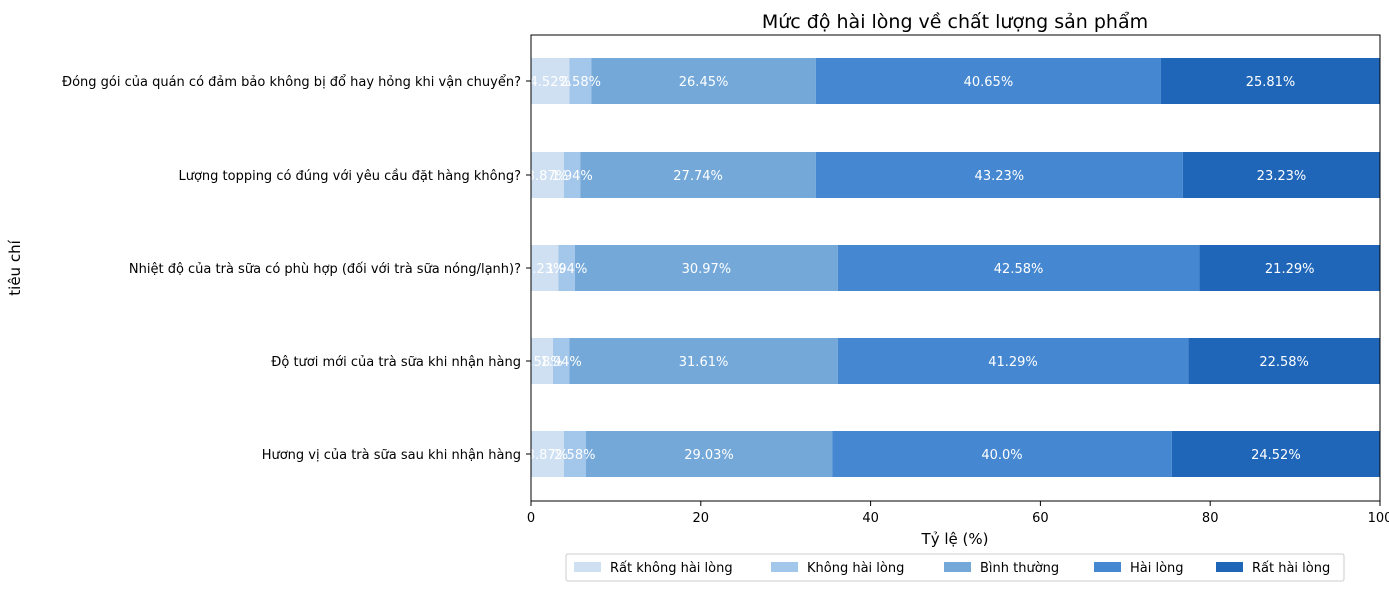  What do you see at coordinates (1019, 568) in the screenshot?
I see `legend-label: Bình thường` at bounding box center [1019, 568].